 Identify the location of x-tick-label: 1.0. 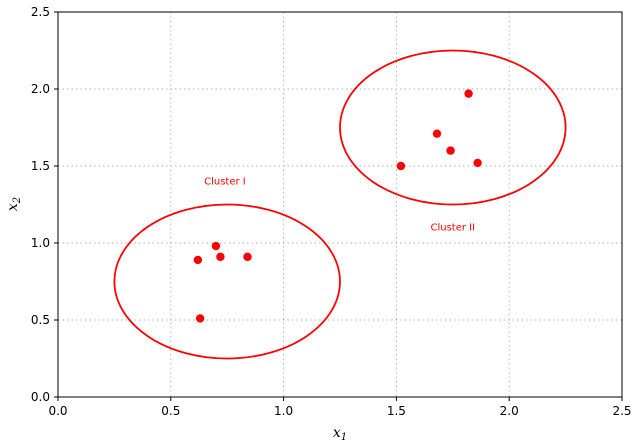
(283, 411).